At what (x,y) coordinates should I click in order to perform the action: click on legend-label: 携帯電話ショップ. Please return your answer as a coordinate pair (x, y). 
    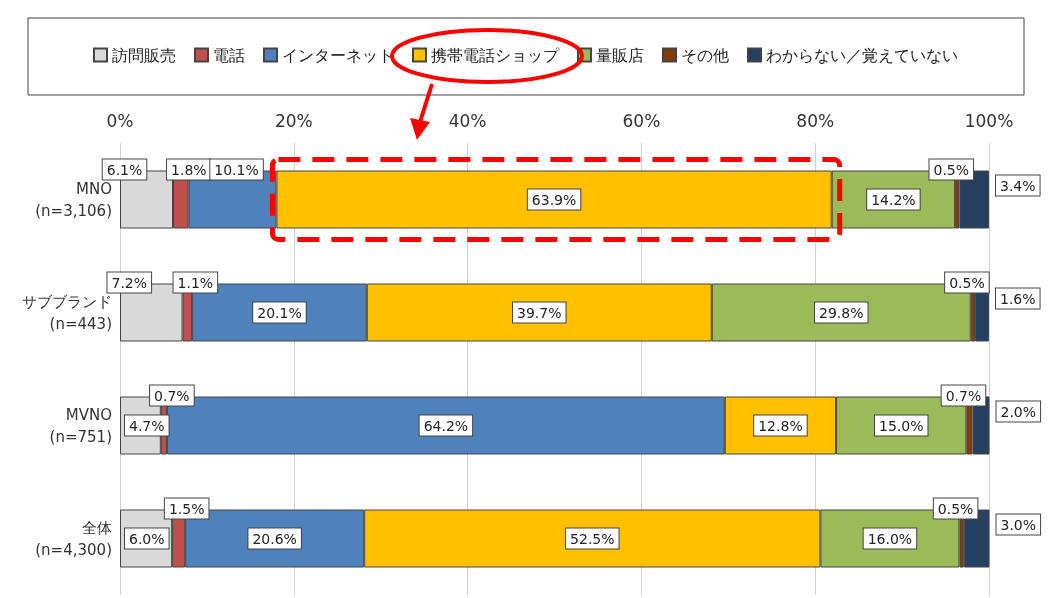
    Looking at the image, I should click on (495, 55).